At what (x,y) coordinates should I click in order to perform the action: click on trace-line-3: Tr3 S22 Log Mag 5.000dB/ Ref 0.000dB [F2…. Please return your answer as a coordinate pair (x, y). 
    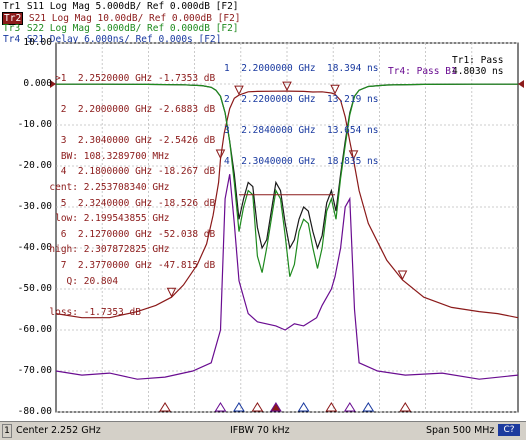
    Looking at the image, I should click on (120, 28).